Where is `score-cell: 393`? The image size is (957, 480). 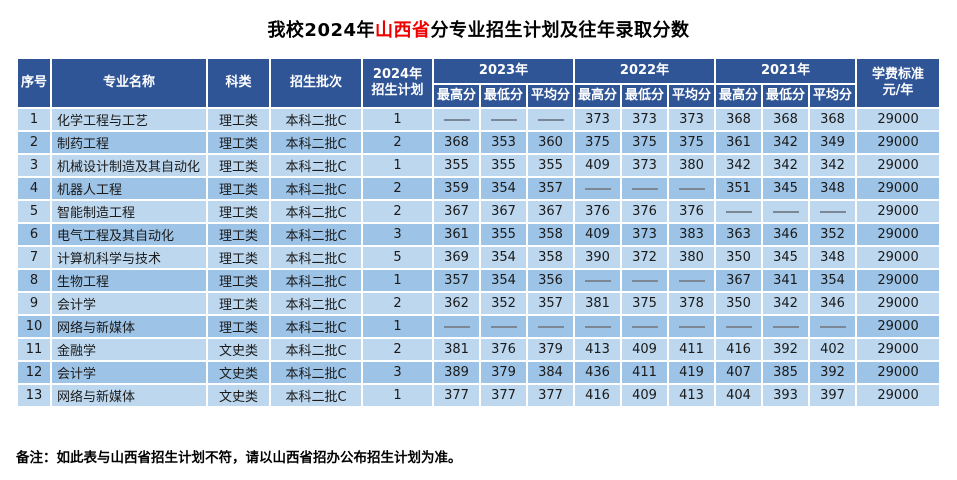
score-cell: 393 is located at coordinates (786, 395).